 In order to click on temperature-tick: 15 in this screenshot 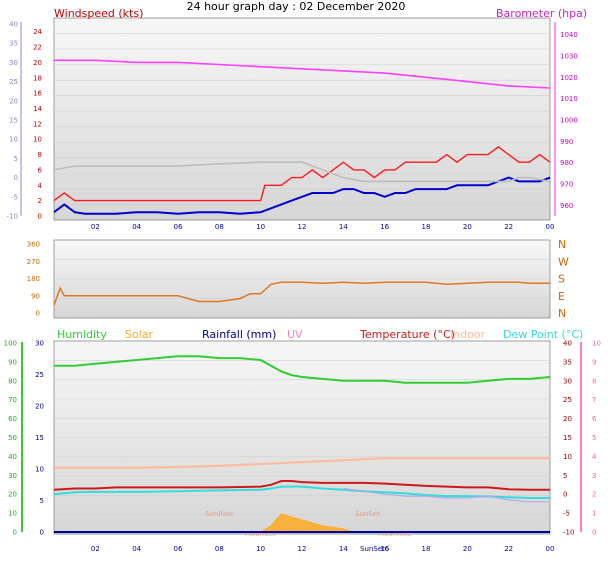, I will do `click(567, 438)`.